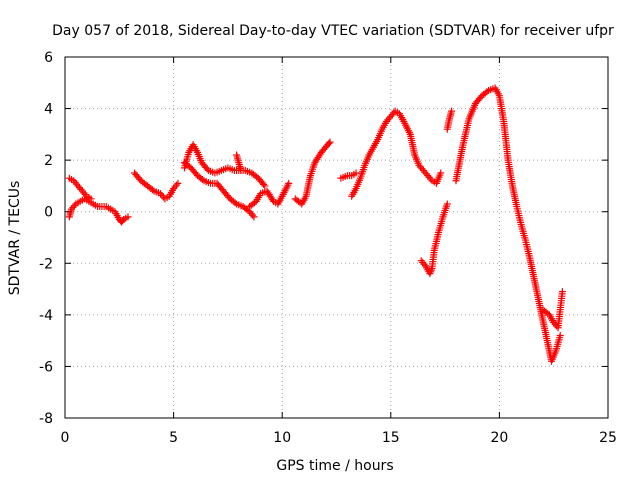 This screenshot has width=640, height=480. Describe the element at coordinates (46, 238) in the screenshot. I see `y-tick-labels: -8 -6 -4 -2 0 2 4 6` at that location.